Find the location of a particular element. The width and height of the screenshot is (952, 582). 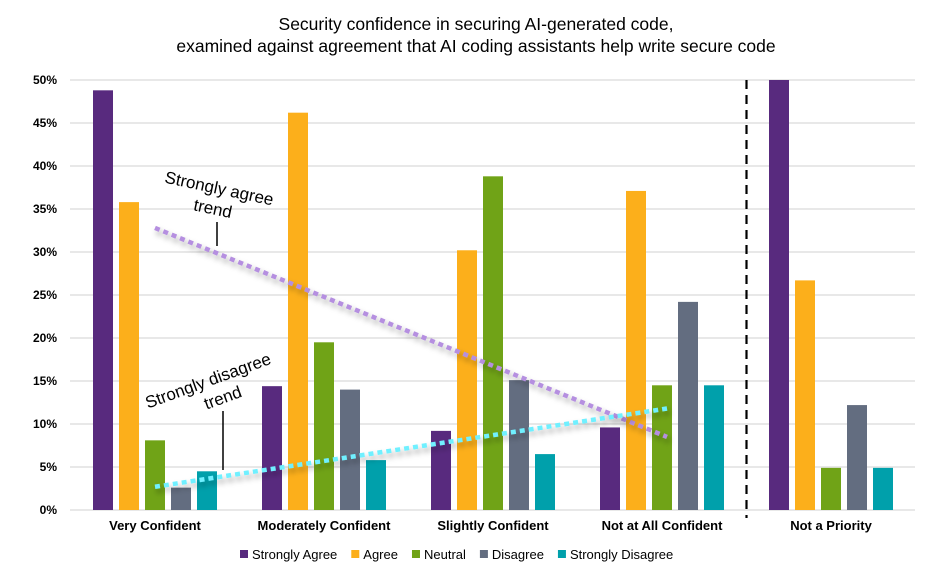

legend-label: Strongly Disagree is located at coordinates (621, 554).